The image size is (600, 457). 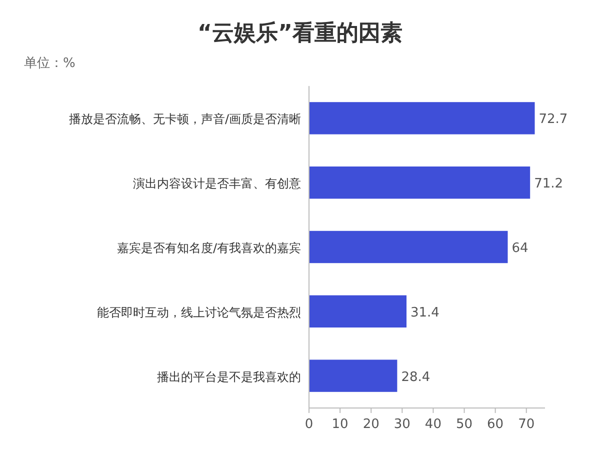 I want to click on y-tick-label: 播出的平台是不是我喜欢的, so click(x=229, y=377).